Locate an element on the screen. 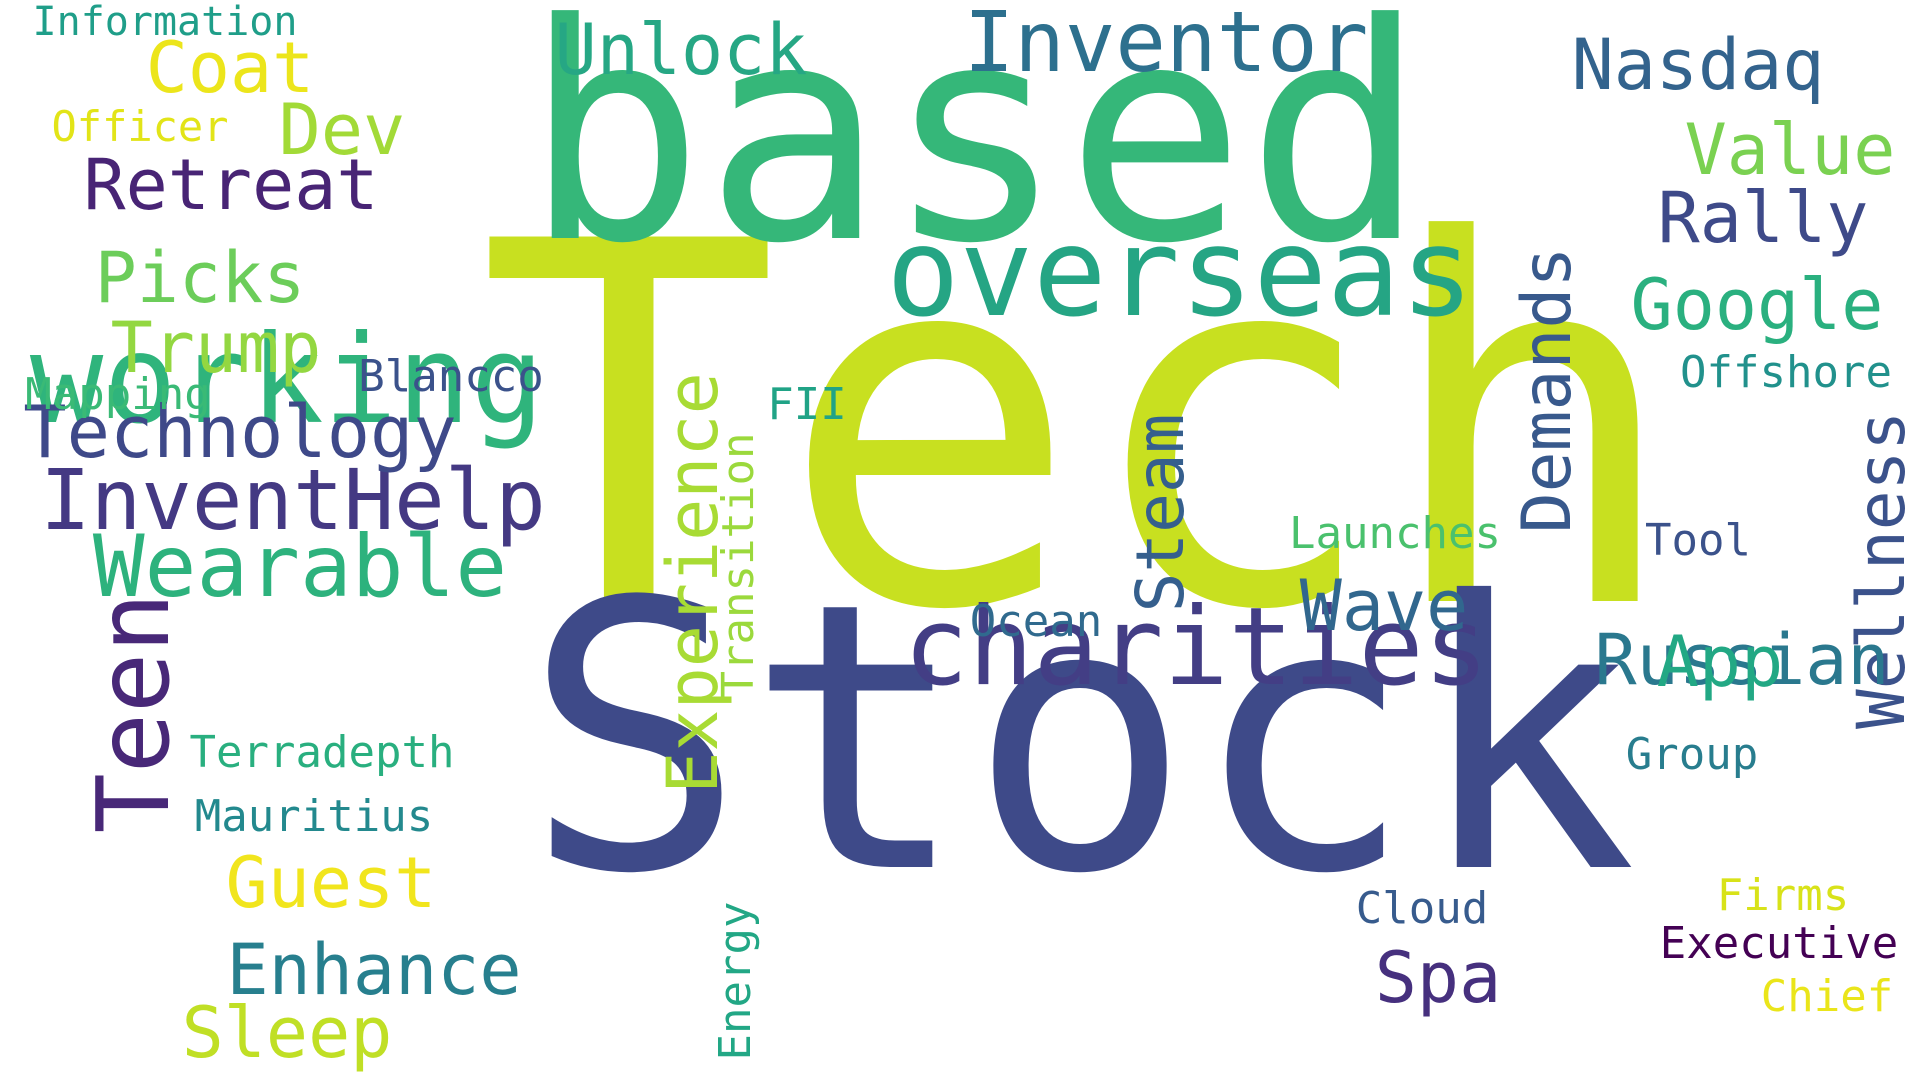  word-google: Google is located at coordinates (1757, 305).